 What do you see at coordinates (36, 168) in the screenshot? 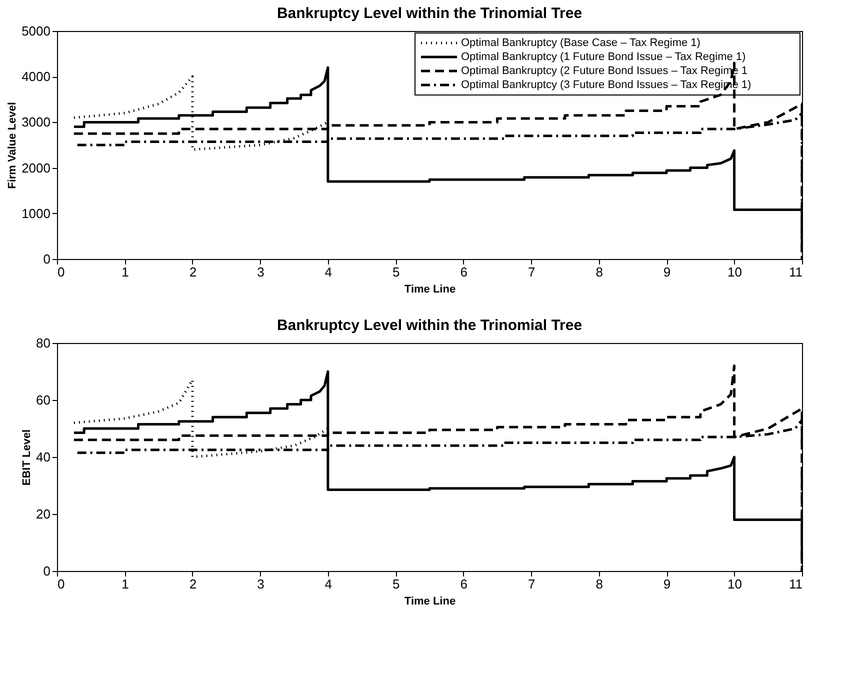
I see `y-tick-label: 2000` at bounding box center [36, 168].